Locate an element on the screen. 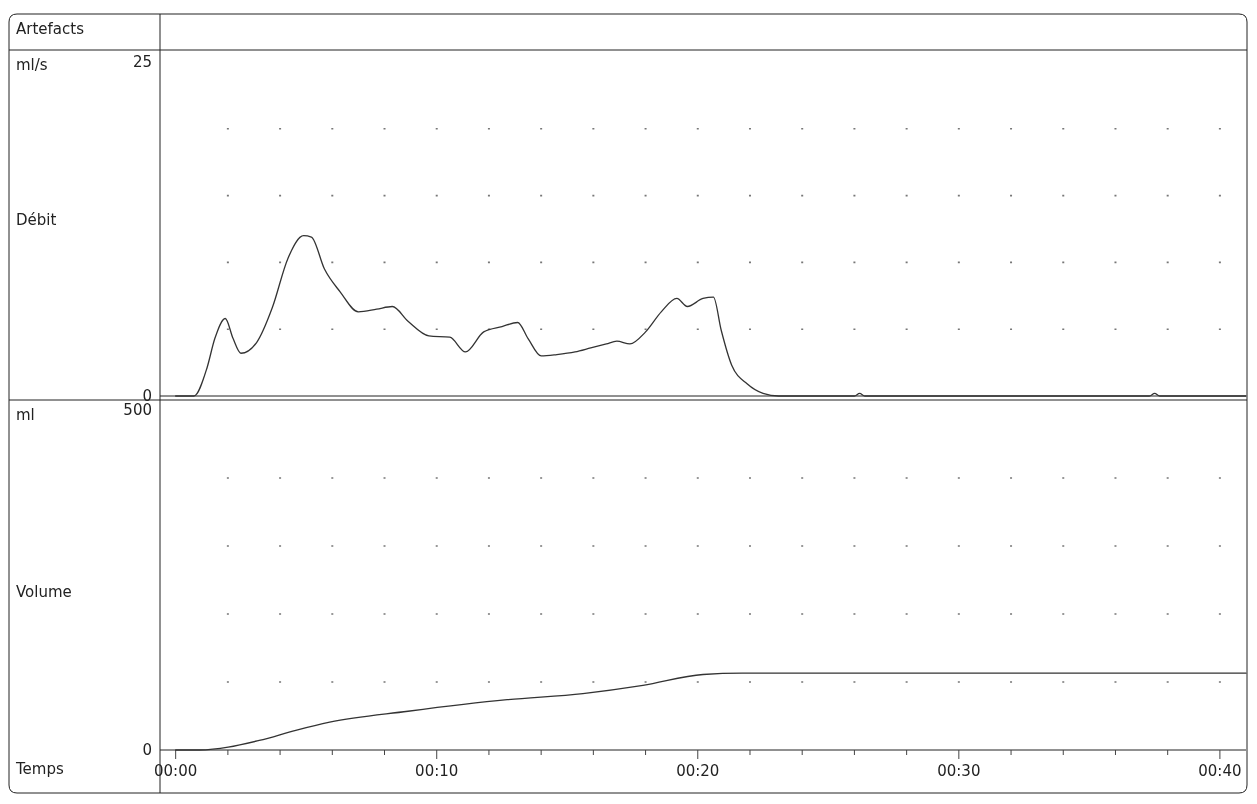 Image resolution: width=1257 pixels, height=804 pixels. x-axis-title: Temps is located at coordinates (39, 769).